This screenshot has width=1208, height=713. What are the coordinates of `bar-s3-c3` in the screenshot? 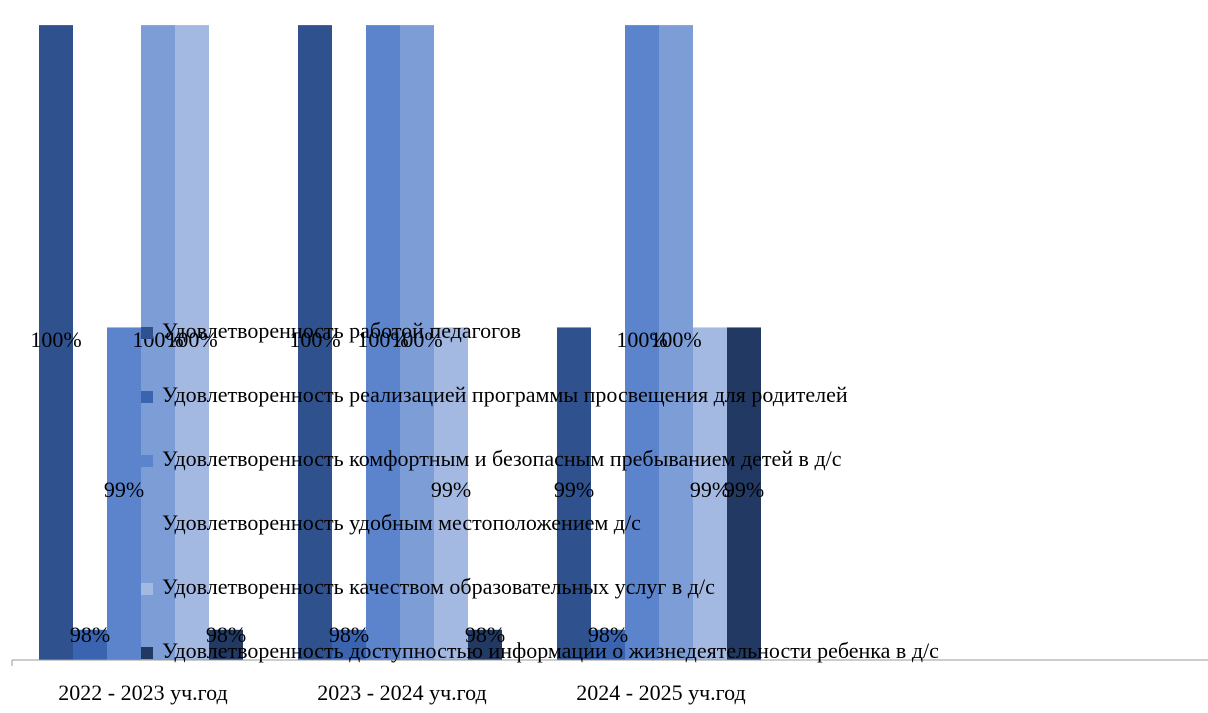 It's located at (642, 343).